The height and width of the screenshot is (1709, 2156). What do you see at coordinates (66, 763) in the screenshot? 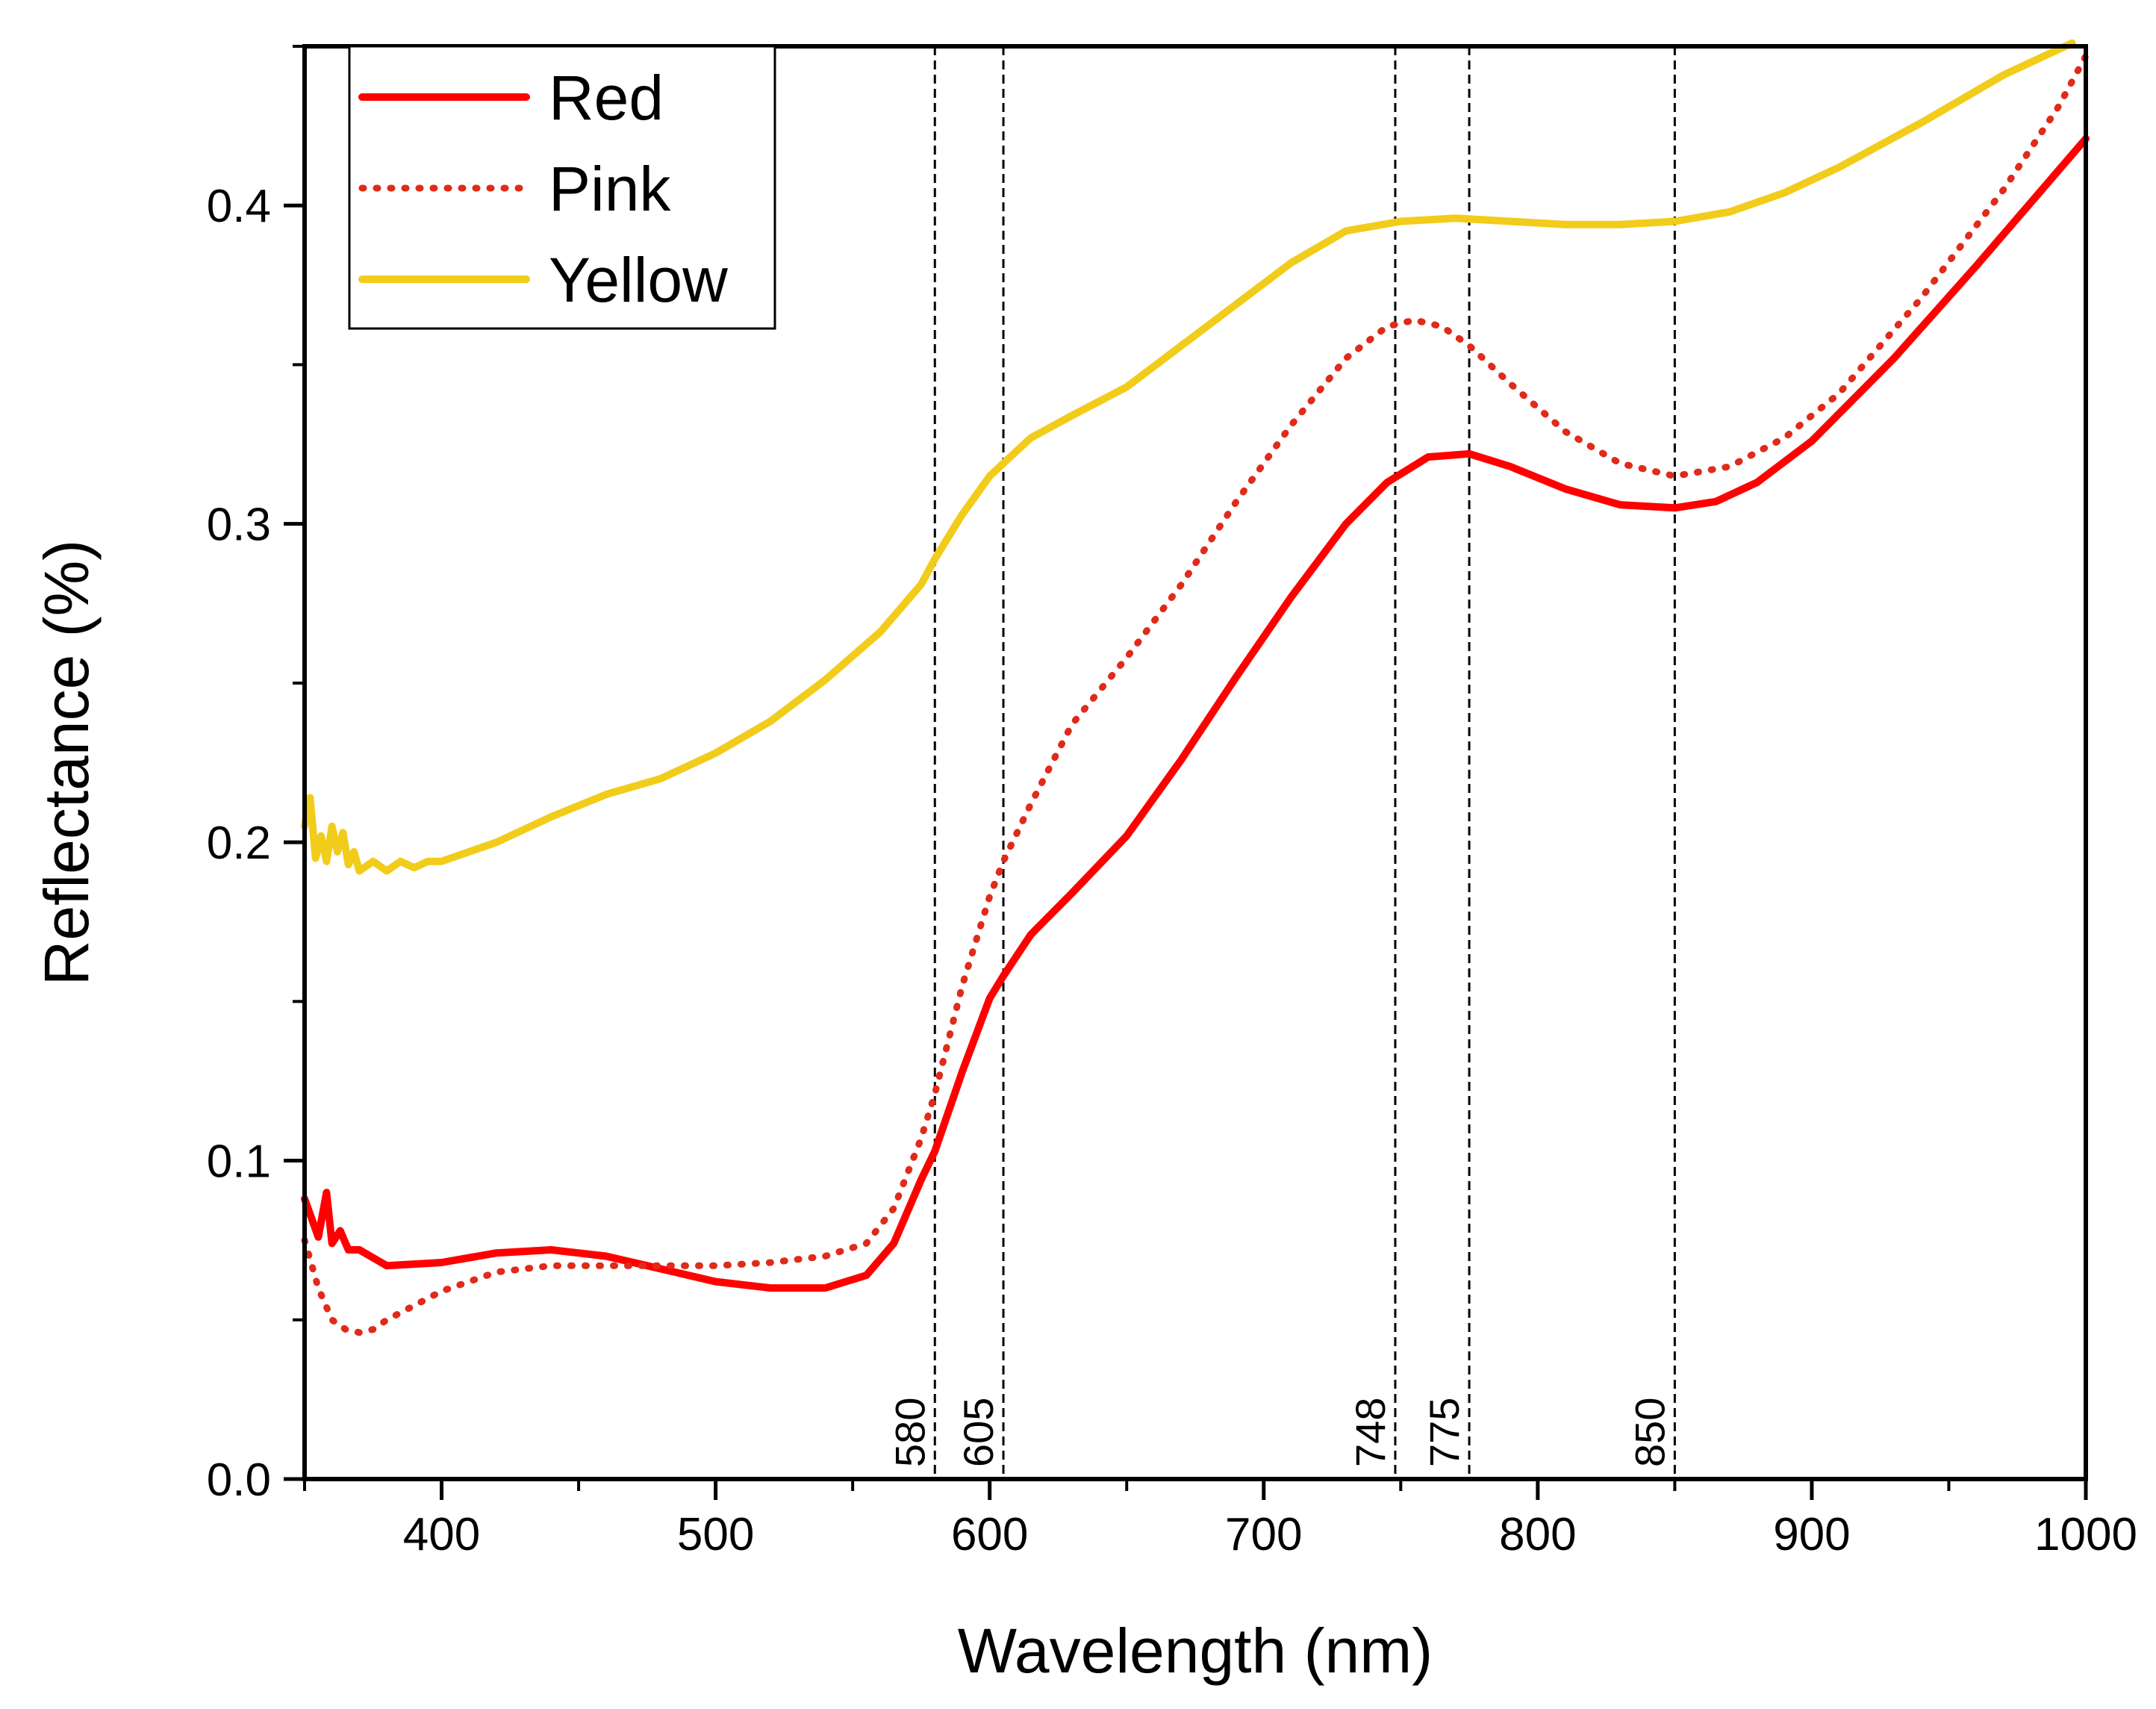
I see `y-axis-title: Reflectance (%)` at bounding box center [66, 763].